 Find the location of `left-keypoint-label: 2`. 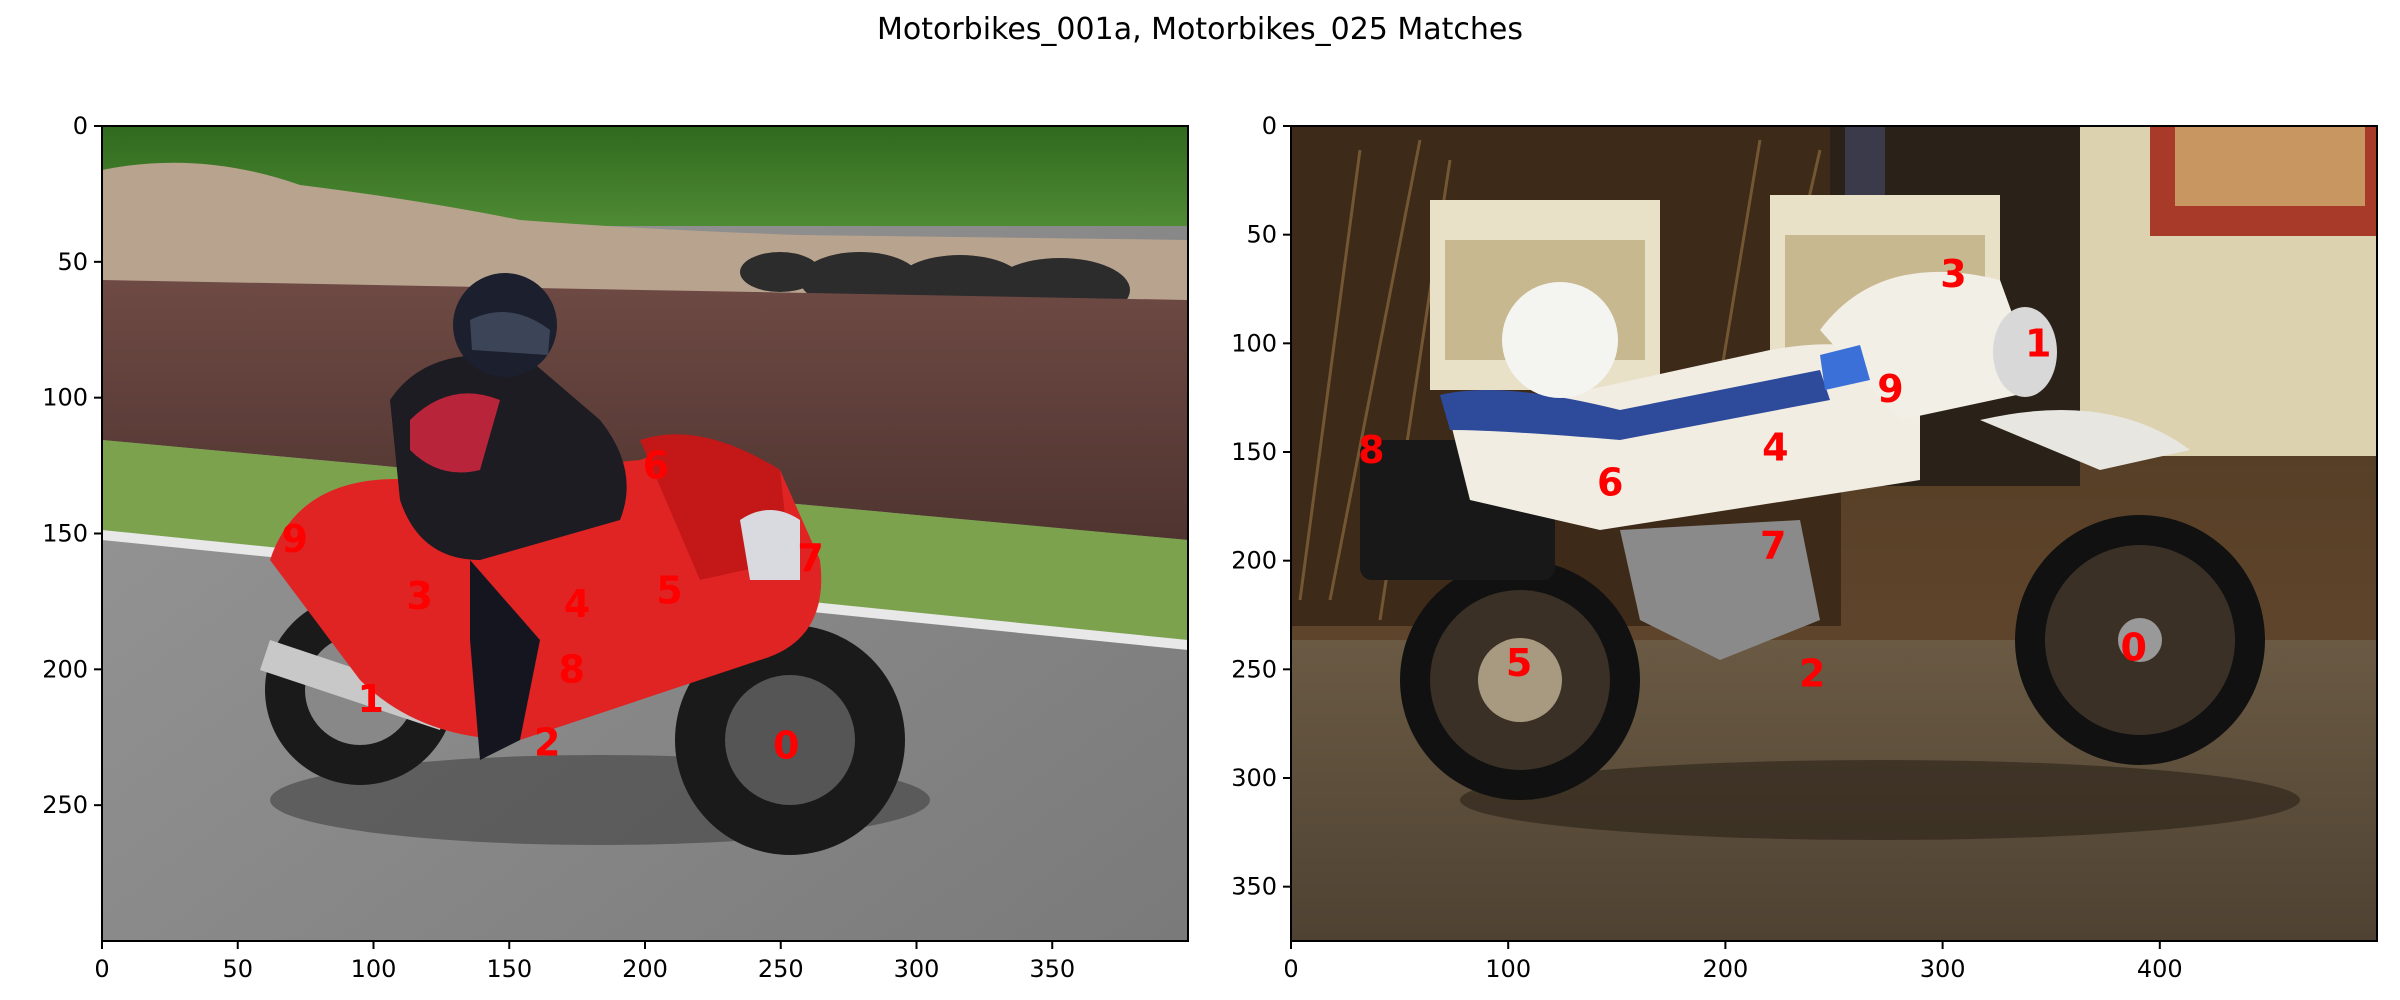

left-keypoint-label: 2 is located at coordinates (547, 743).